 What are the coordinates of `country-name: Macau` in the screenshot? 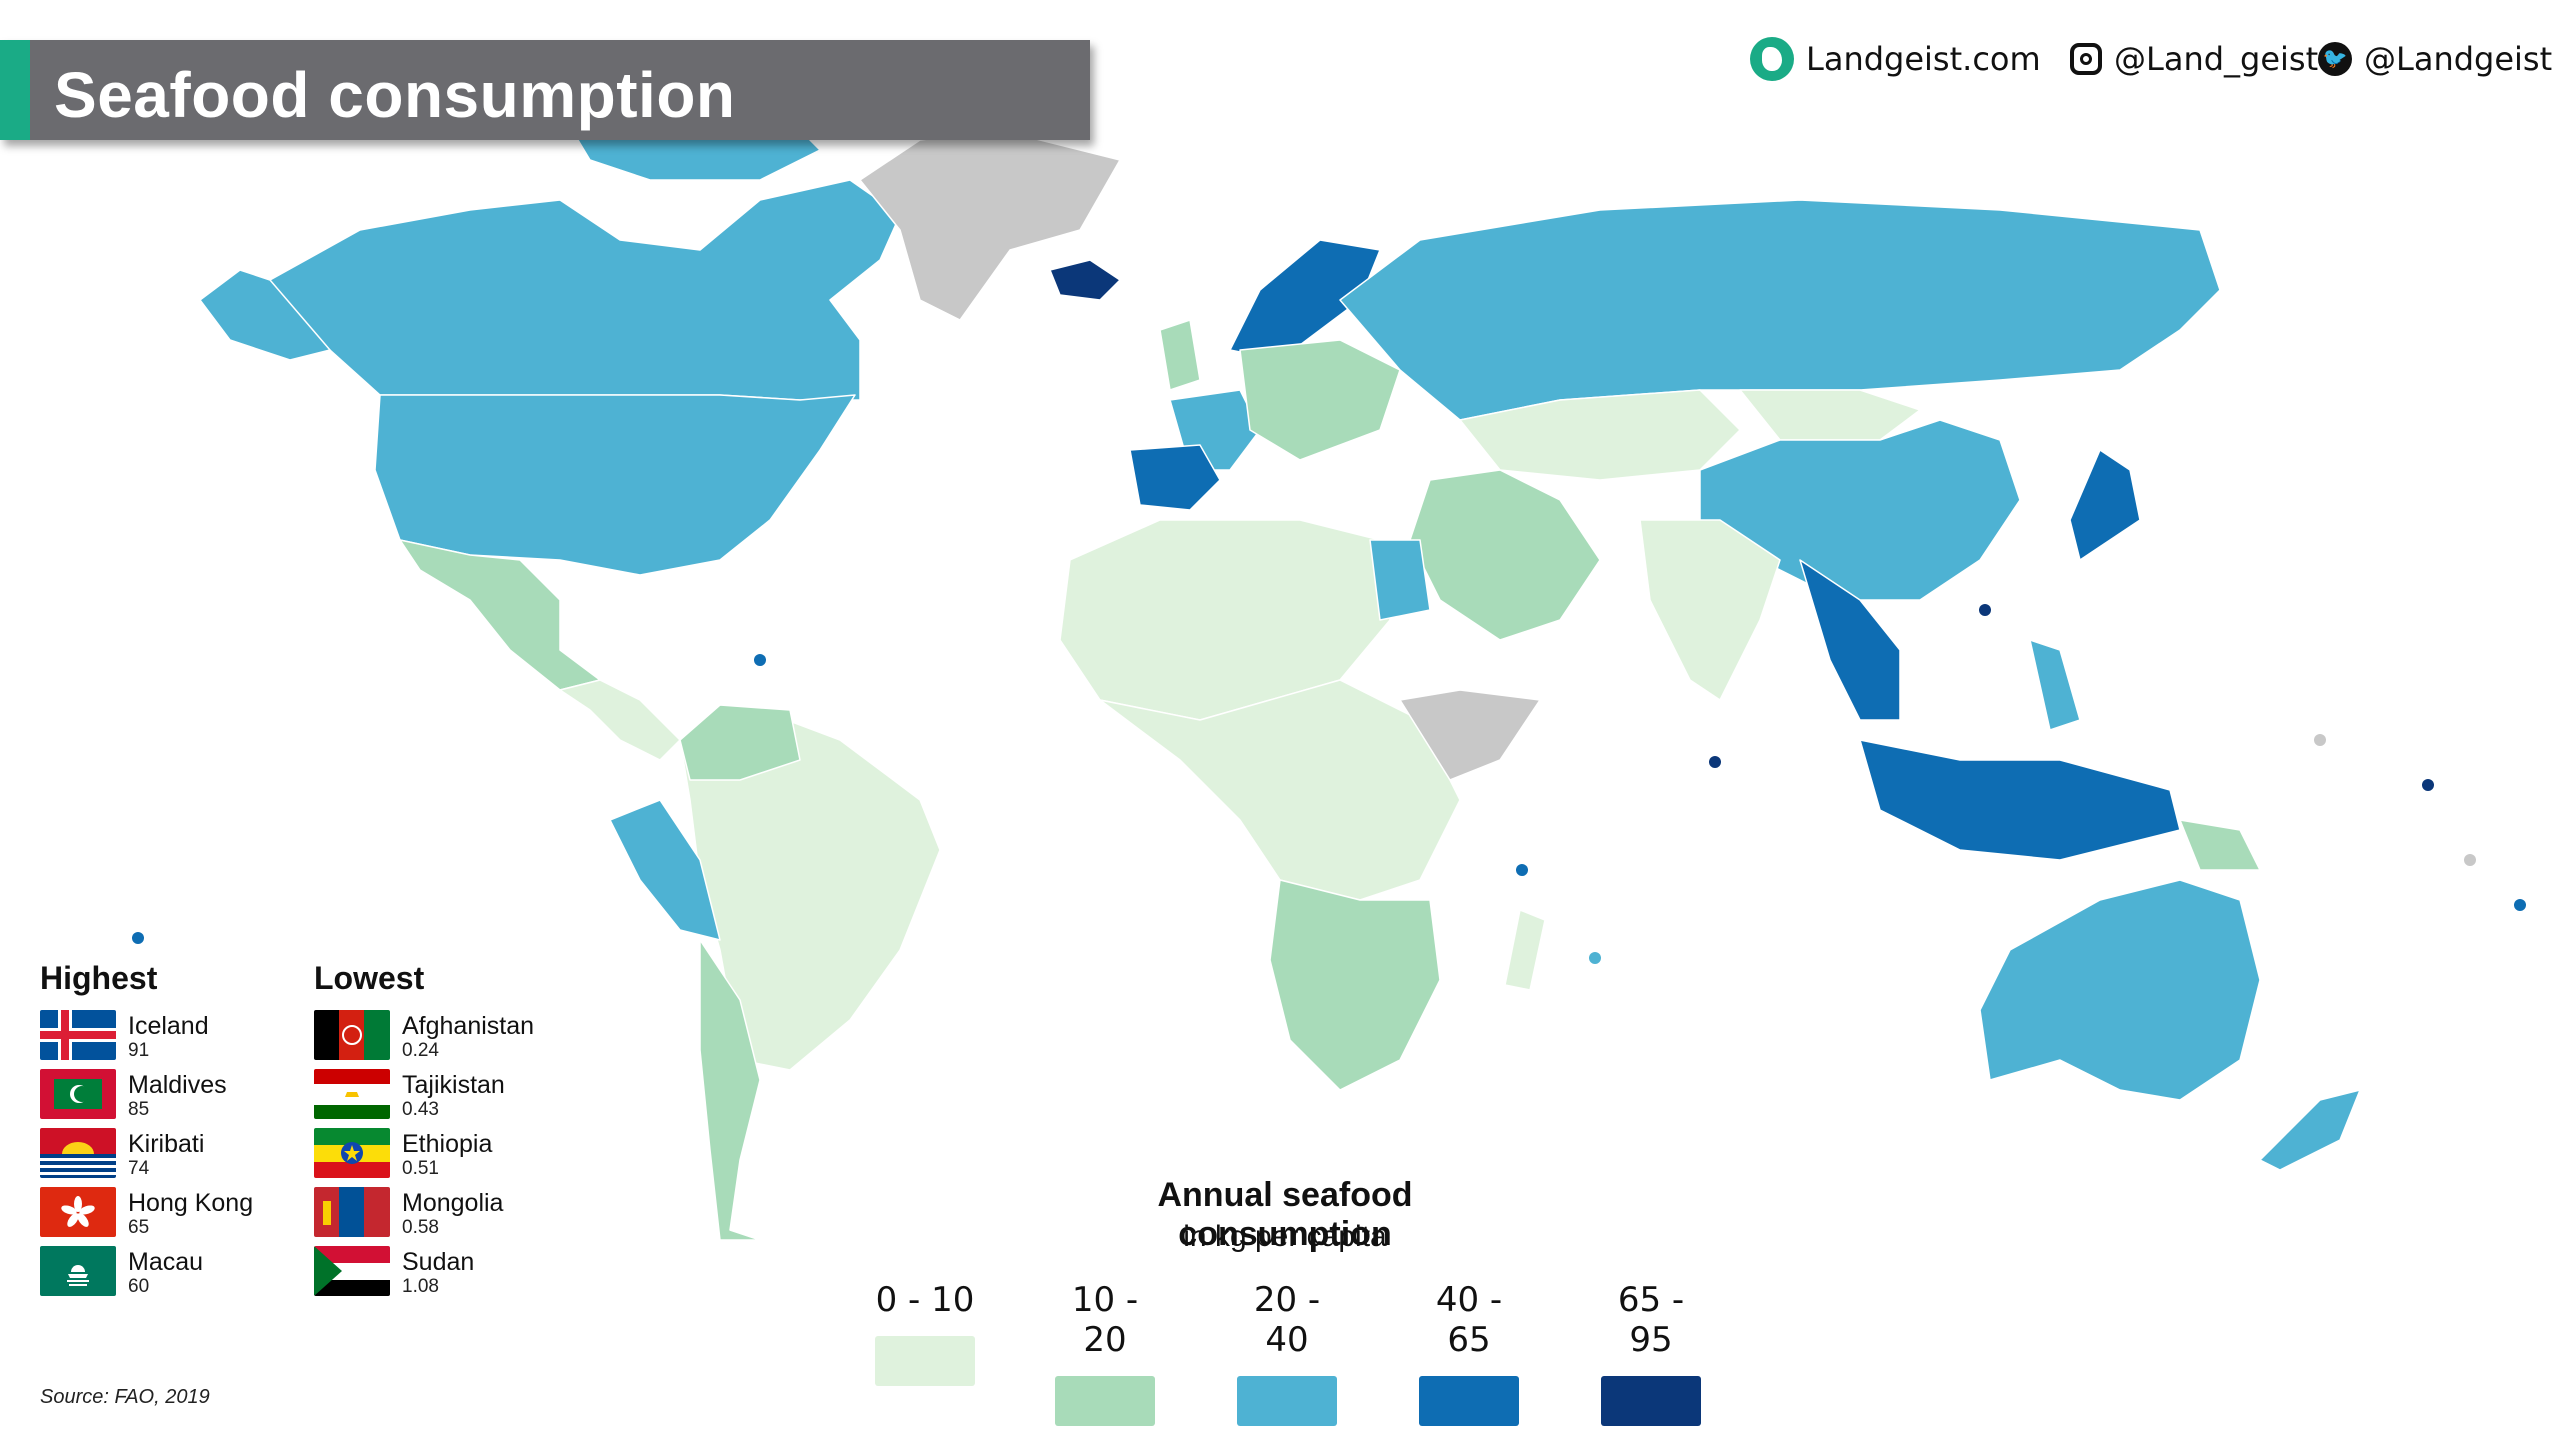 It's located at (166, 1262).